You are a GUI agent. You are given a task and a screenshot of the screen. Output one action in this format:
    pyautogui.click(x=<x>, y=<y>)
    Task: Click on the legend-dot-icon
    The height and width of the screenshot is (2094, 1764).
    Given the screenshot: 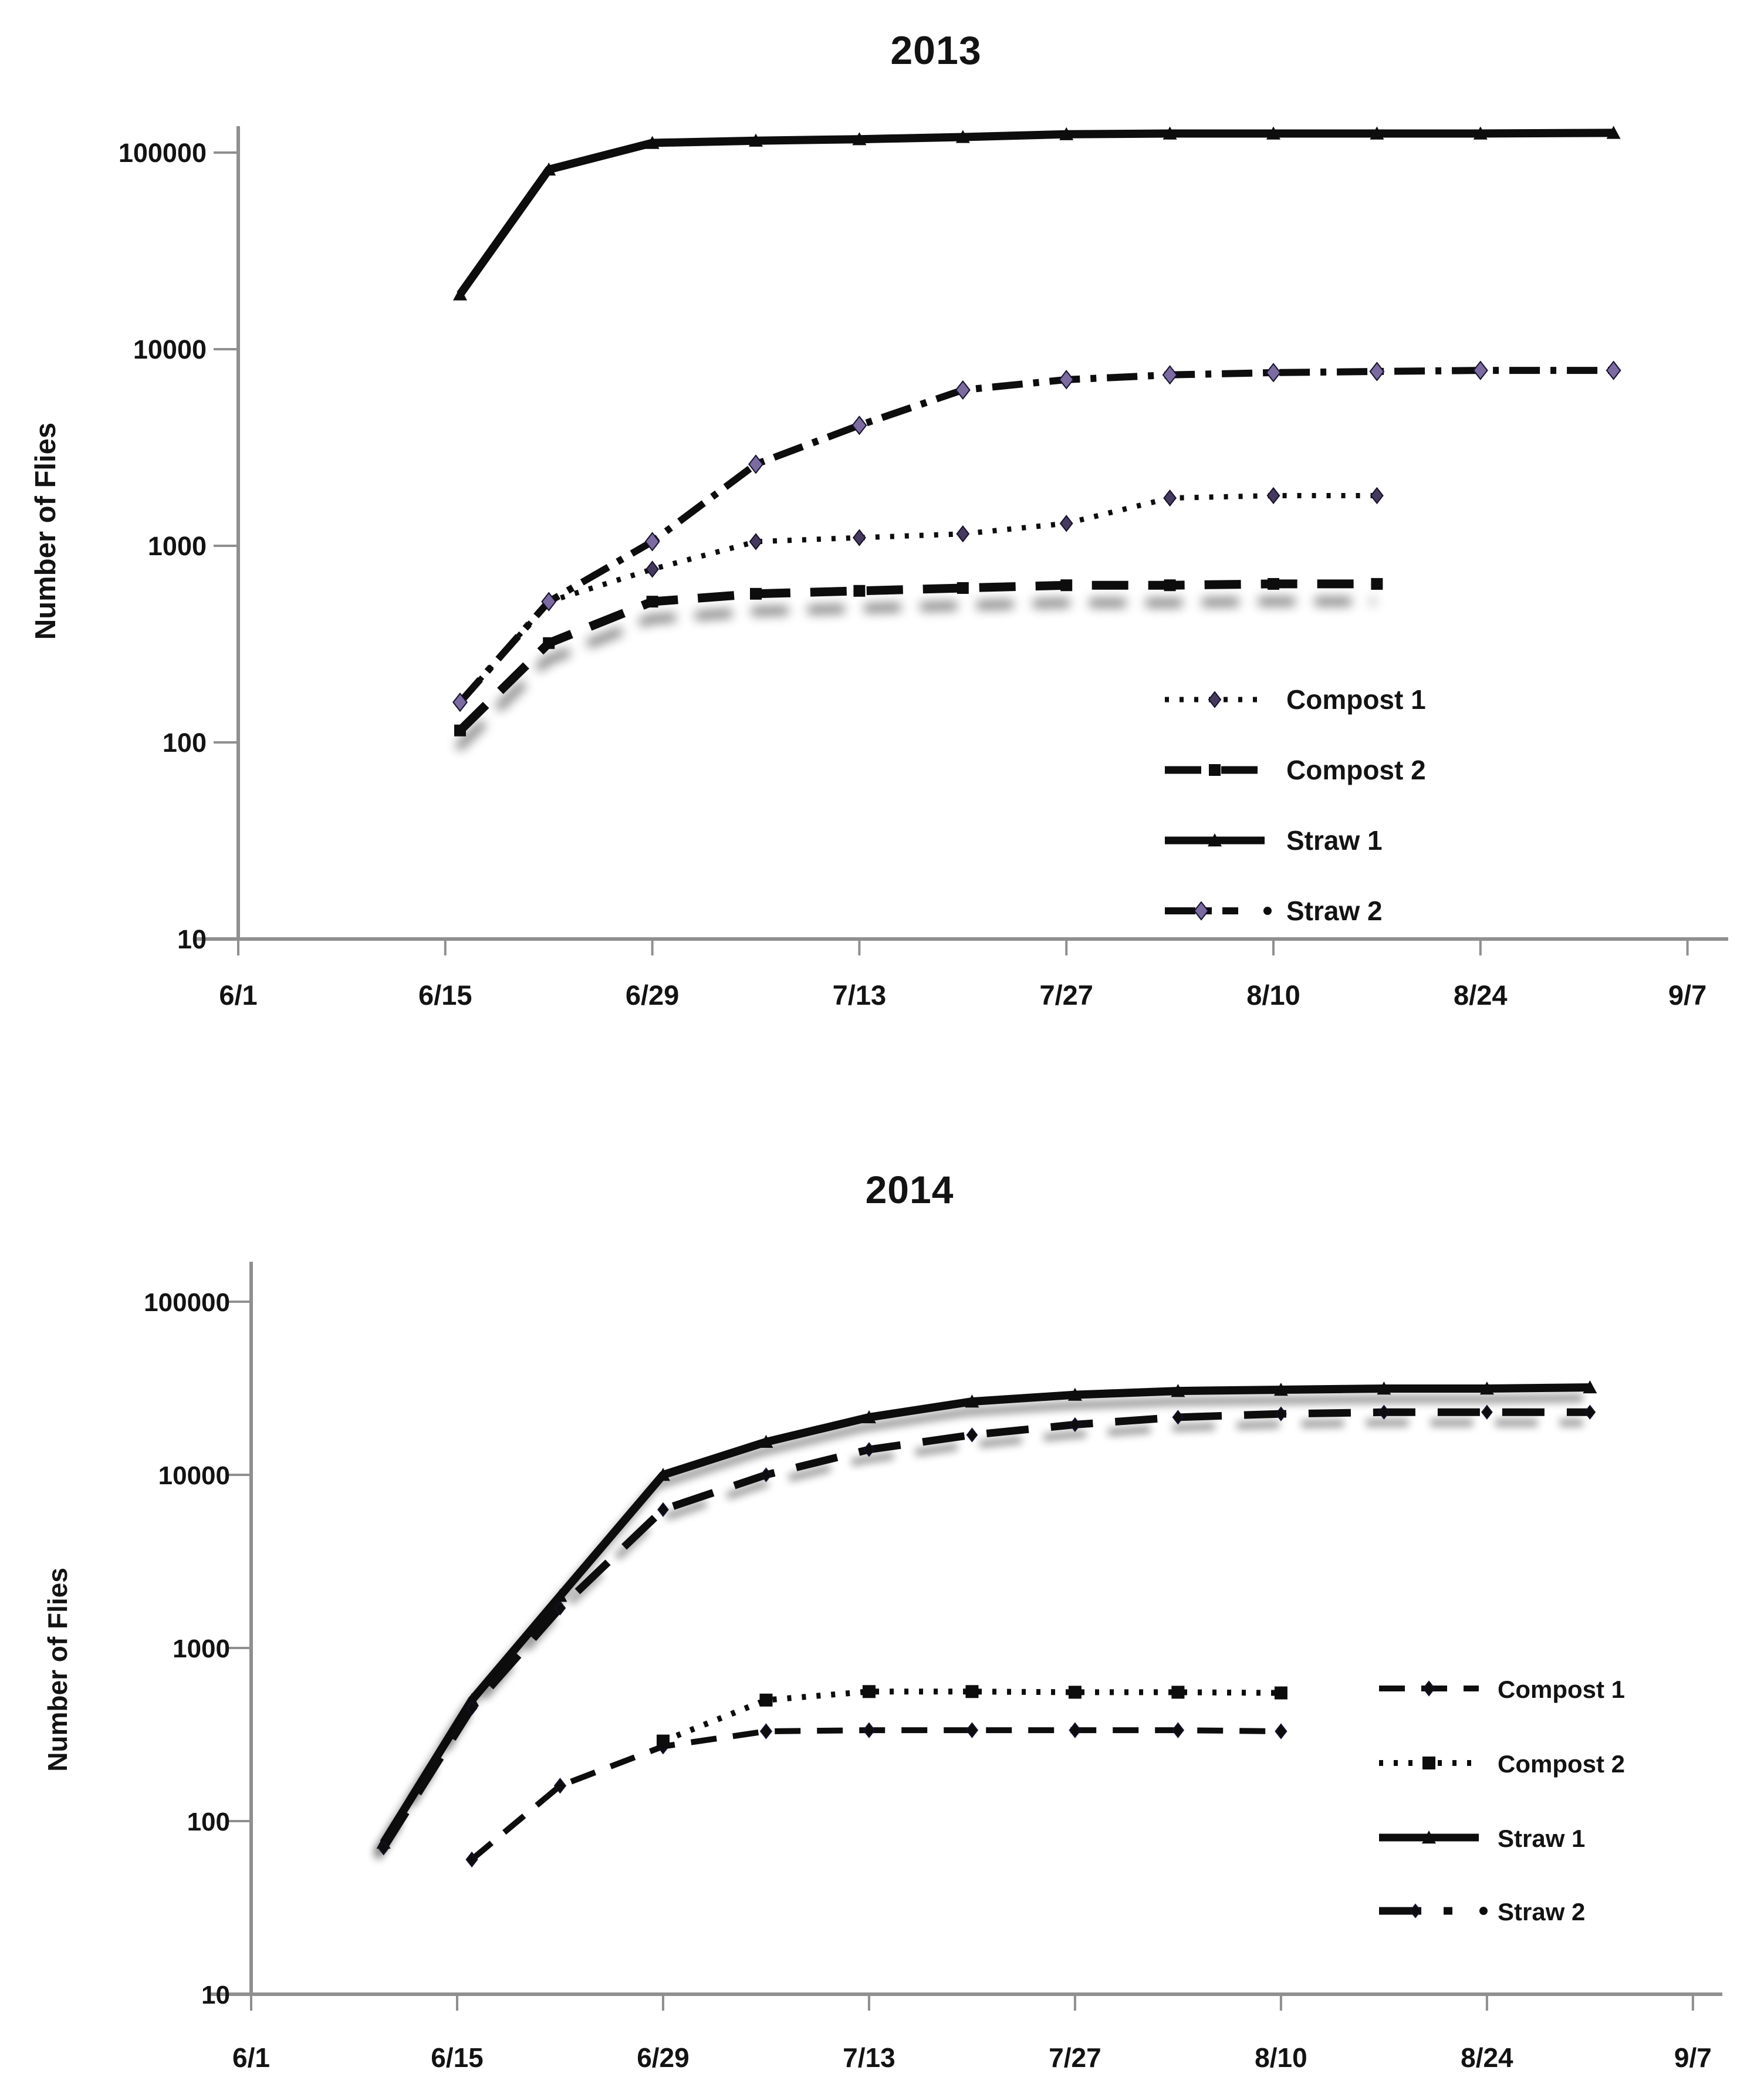 What is the action you would take?
    pyautogui.click(x=1483, y=1911)
    